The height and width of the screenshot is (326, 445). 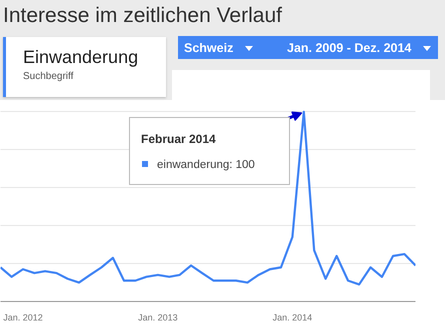 What do you see at coordinates (158, 317) in the screenshot?
I see `x-tick-label: Jan. 2013` at bounding box center [158, 317].